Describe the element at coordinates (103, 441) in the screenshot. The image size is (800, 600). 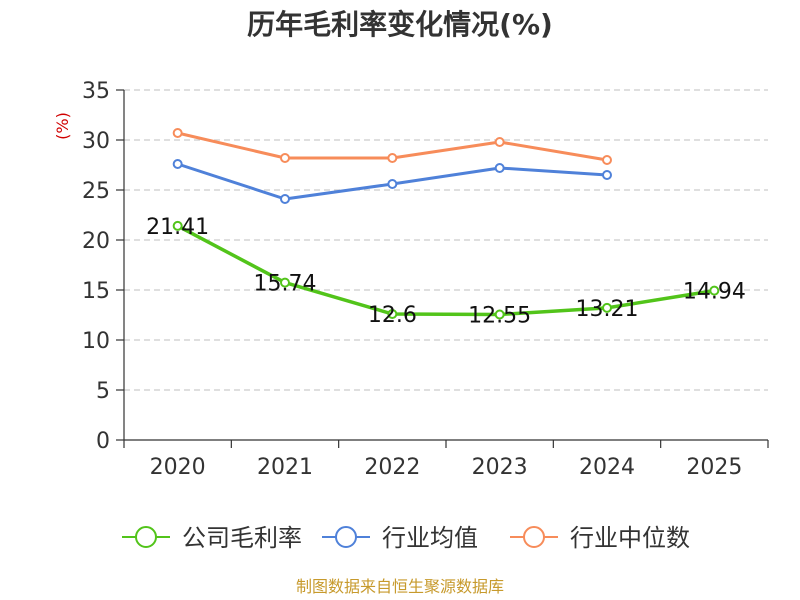
I see `y-tick-label: 0` at that location.